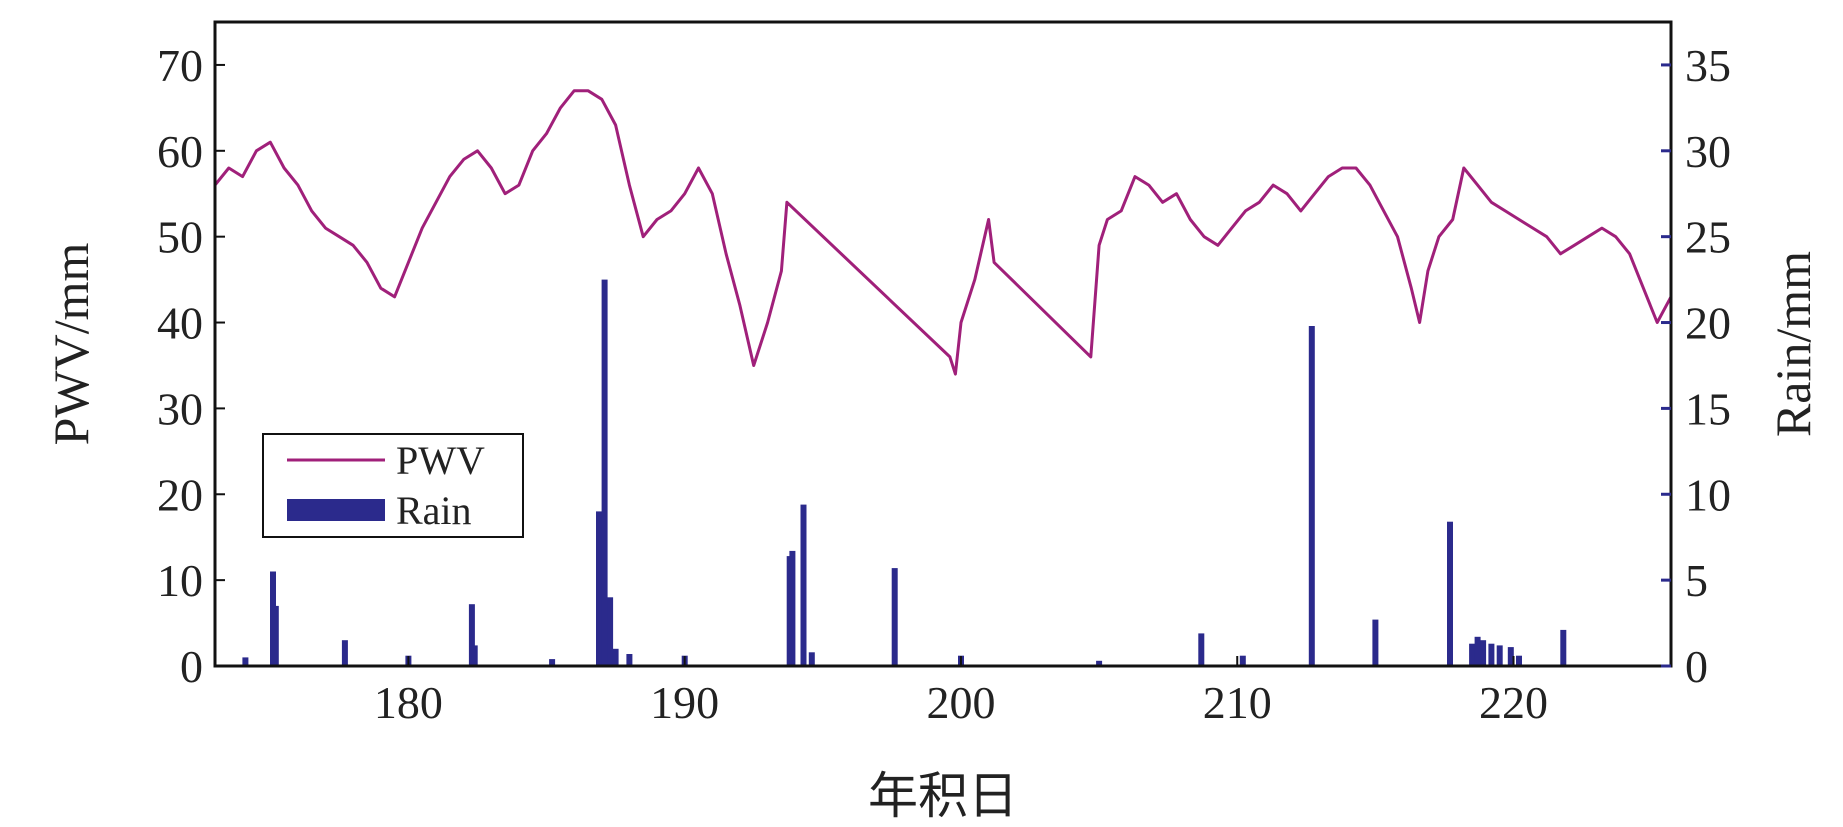 The image size is (1843, 827). I want to click on y-left-axis-title: PWV/mm, so click(71, 344).